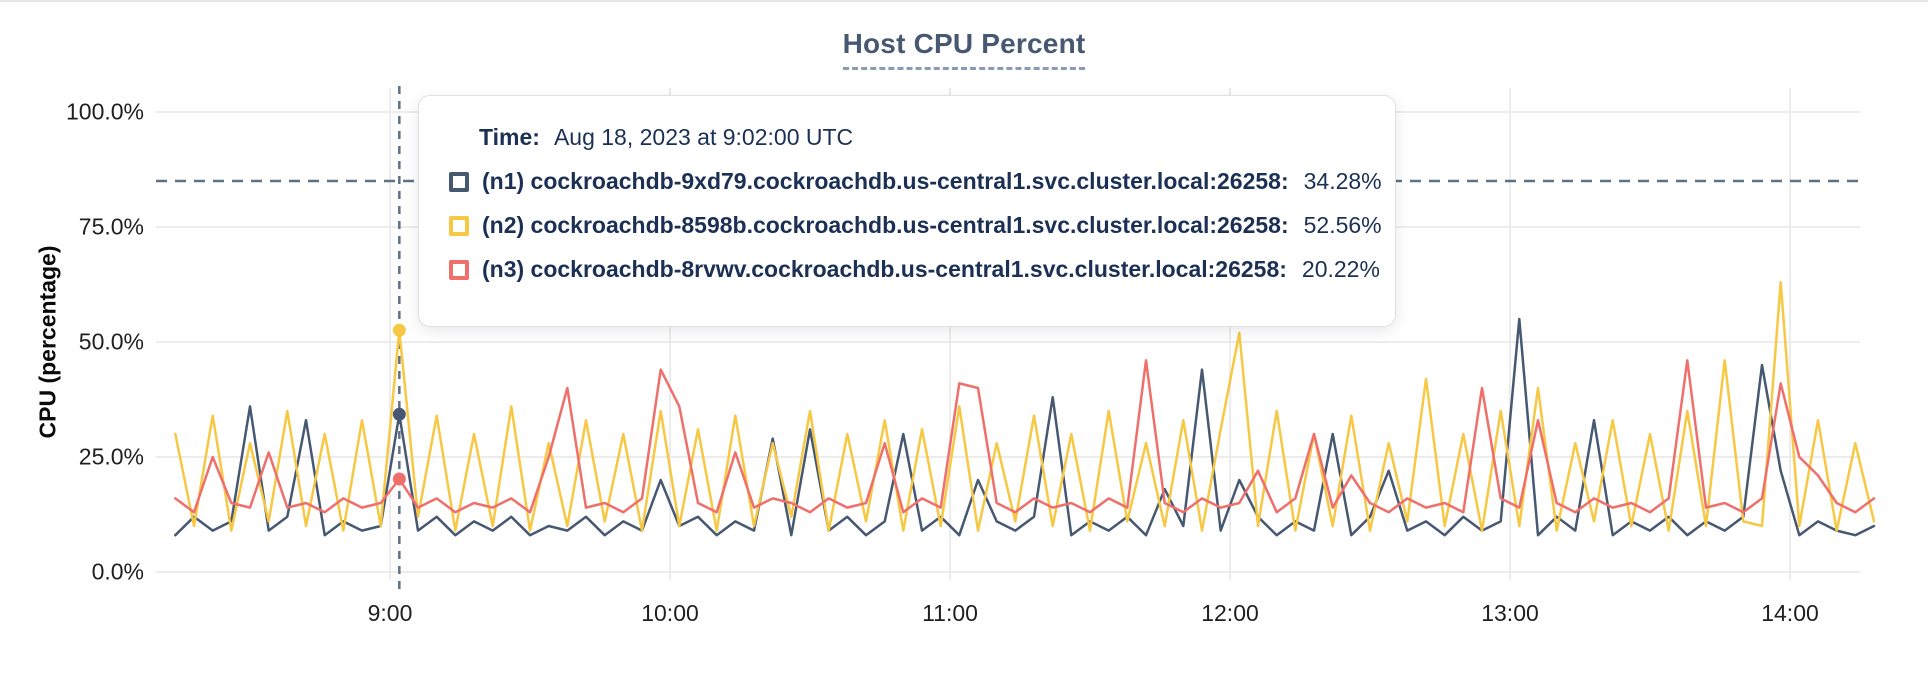 Image resolution: width=1928 pixels, height=696 pixels. I want to click on y-tick-25: 25.0%, so click(111, 456).